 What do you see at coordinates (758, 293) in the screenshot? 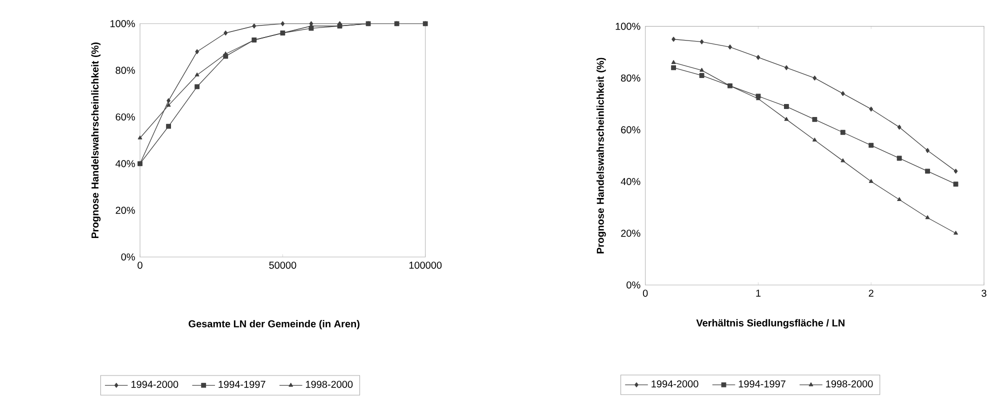
I see `x-tick-label: 1` at bounding box center [758, 293].